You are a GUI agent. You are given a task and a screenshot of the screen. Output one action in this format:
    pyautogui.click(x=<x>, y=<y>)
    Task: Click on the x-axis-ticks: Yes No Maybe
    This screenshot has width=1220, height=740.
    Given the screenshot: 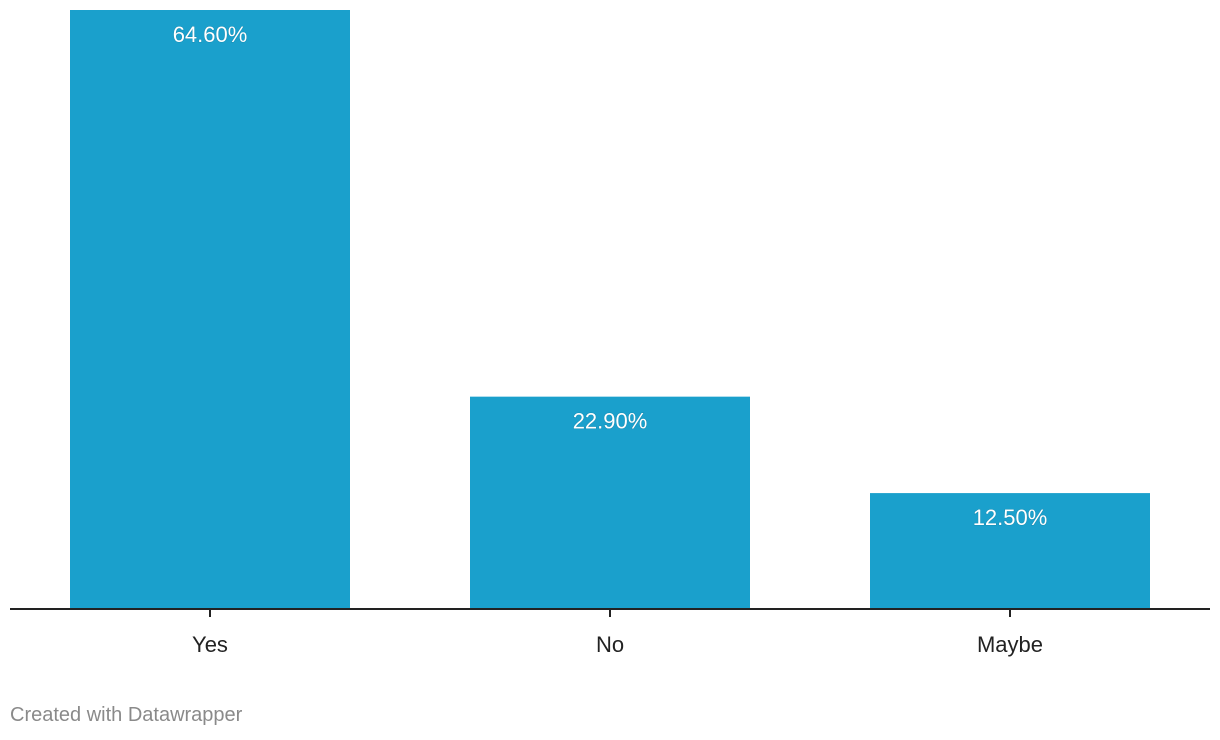 What is the action you would take?
    pyautogui.click(x=617, y=633)
    